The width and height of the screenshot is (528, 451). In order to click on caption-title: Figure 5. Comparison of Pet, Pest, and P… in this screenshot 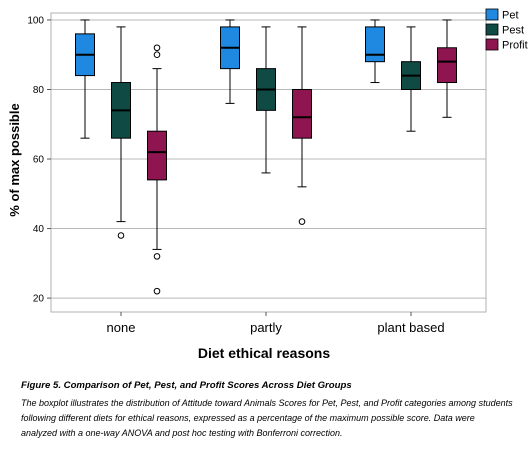, I will do `click(186, 385)`.